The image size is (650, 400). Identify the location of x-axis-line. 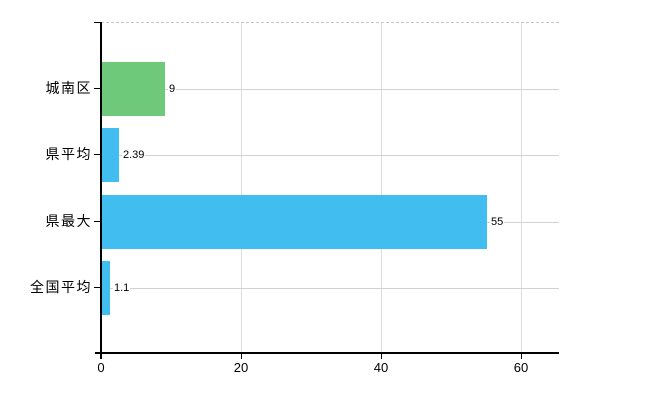
(327, 353).